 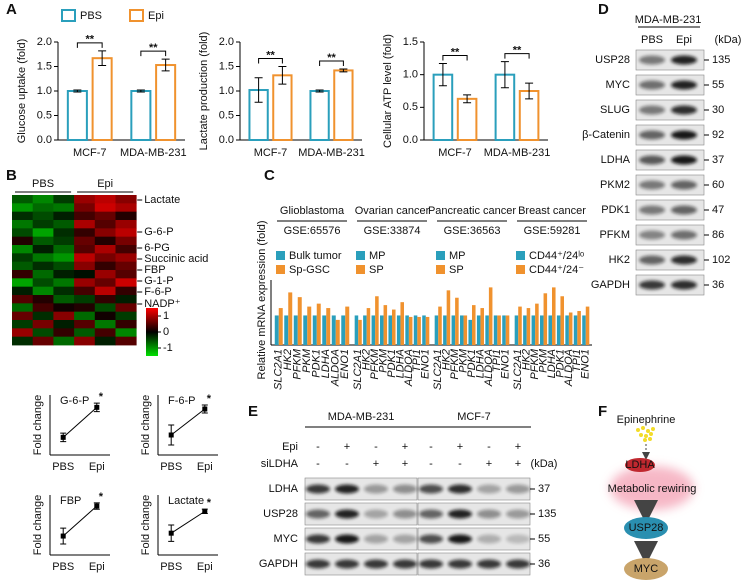 What do you see at coordinates (560, 363) in the screenshot?
I see `x-tick-label: PDK1` at bounding box center [560, 363].